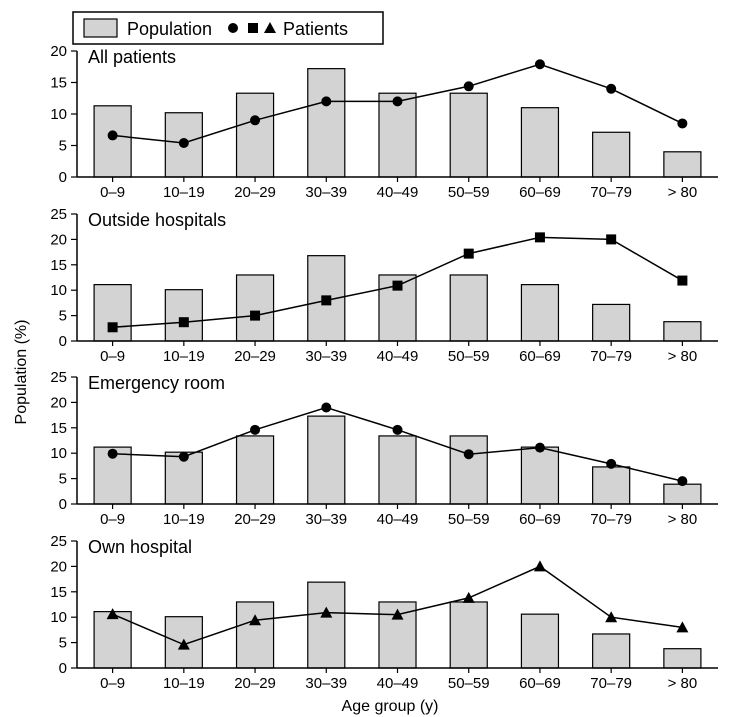 The width and height of the screenshot is (736, 717). I want to click on x-tick-label-1-8: 70–79, so click(611, 192).